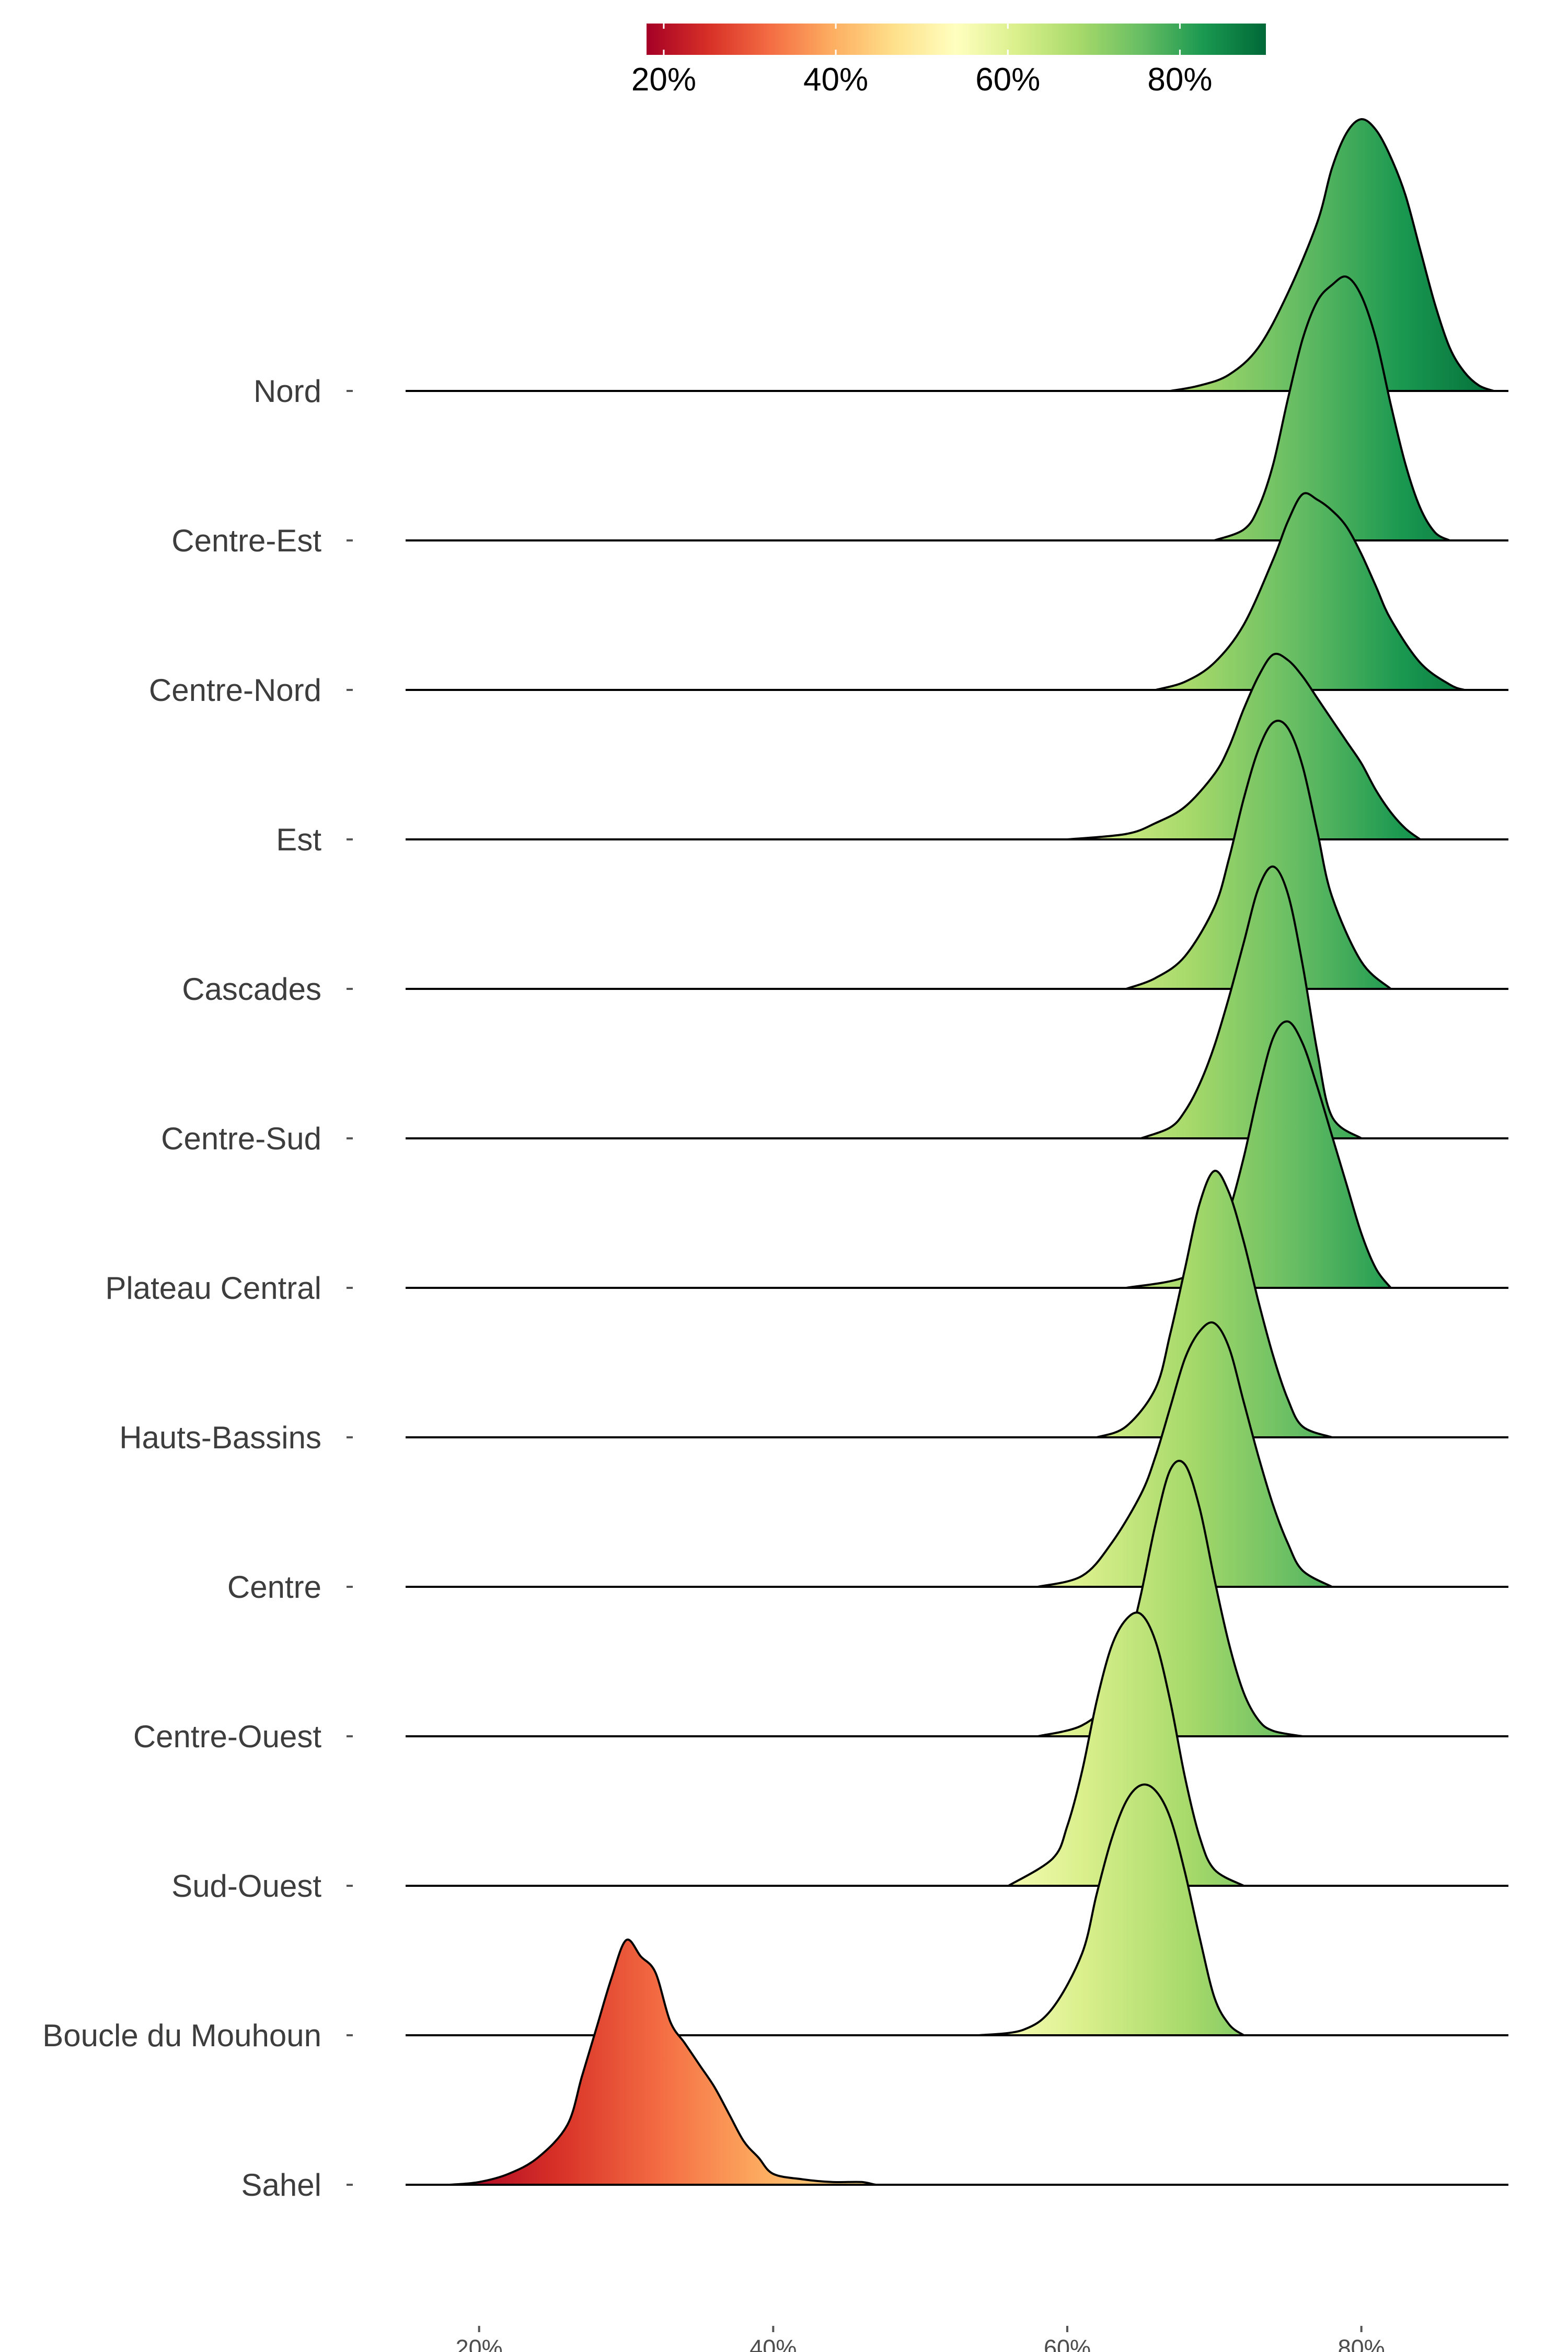 The width and height of the screenshot is (1568, 2352). Describe the element at coordinates (246, 1886) in the screenshot. I see `y-tick-label: Sud-Ouest` at that location.